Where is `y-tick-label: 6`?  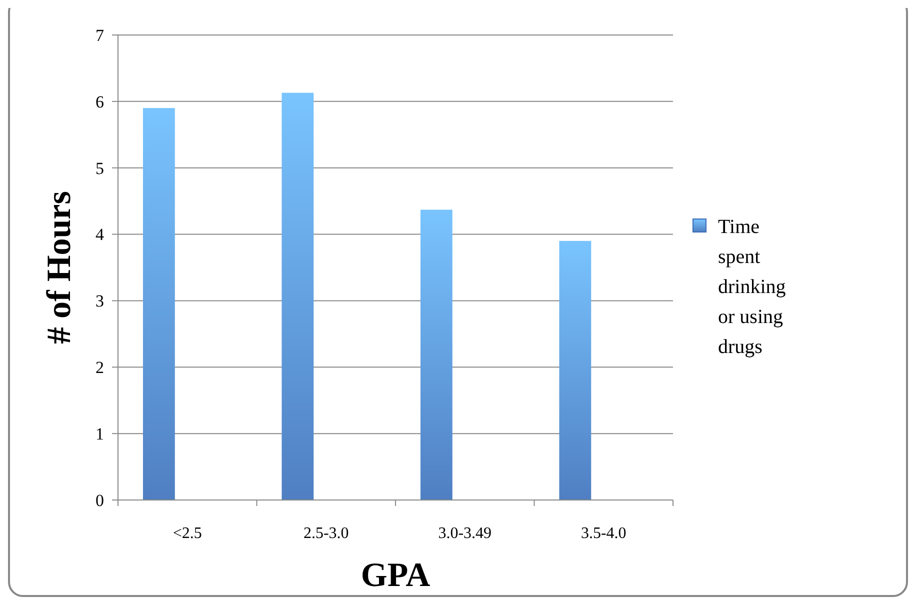
y-tick-label: 6 is located at coordinates (100, 102).